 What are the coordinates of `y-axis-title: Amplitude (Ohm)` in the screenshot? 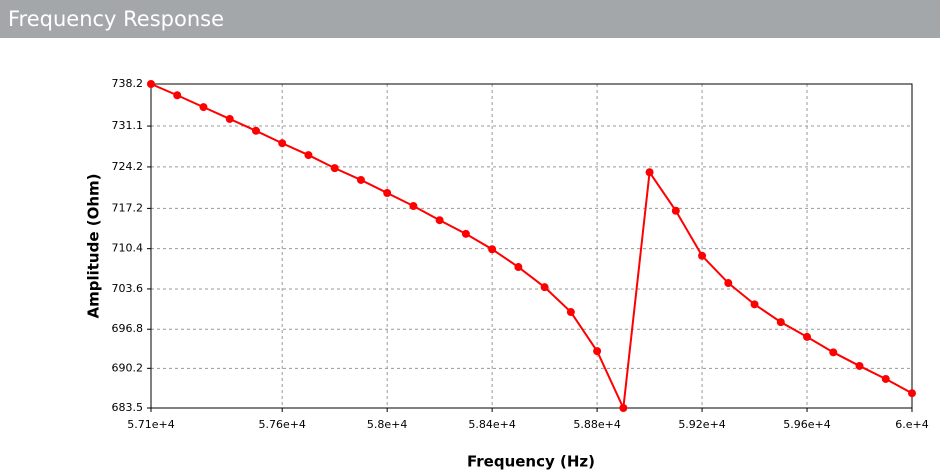 It's located at (94, 245).